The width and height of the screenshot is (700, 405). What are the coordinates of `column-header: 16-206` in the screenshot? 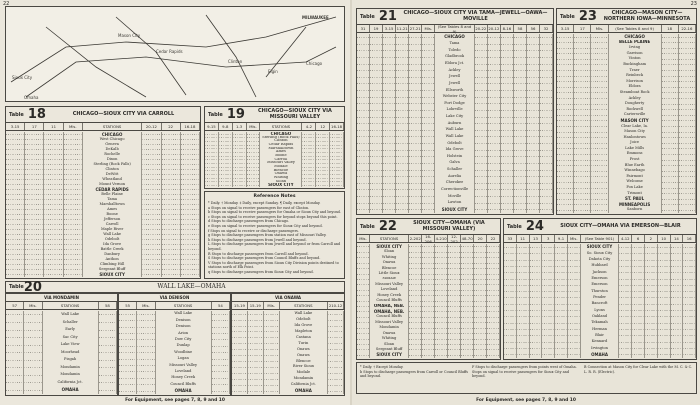 It's located at (429, 239).